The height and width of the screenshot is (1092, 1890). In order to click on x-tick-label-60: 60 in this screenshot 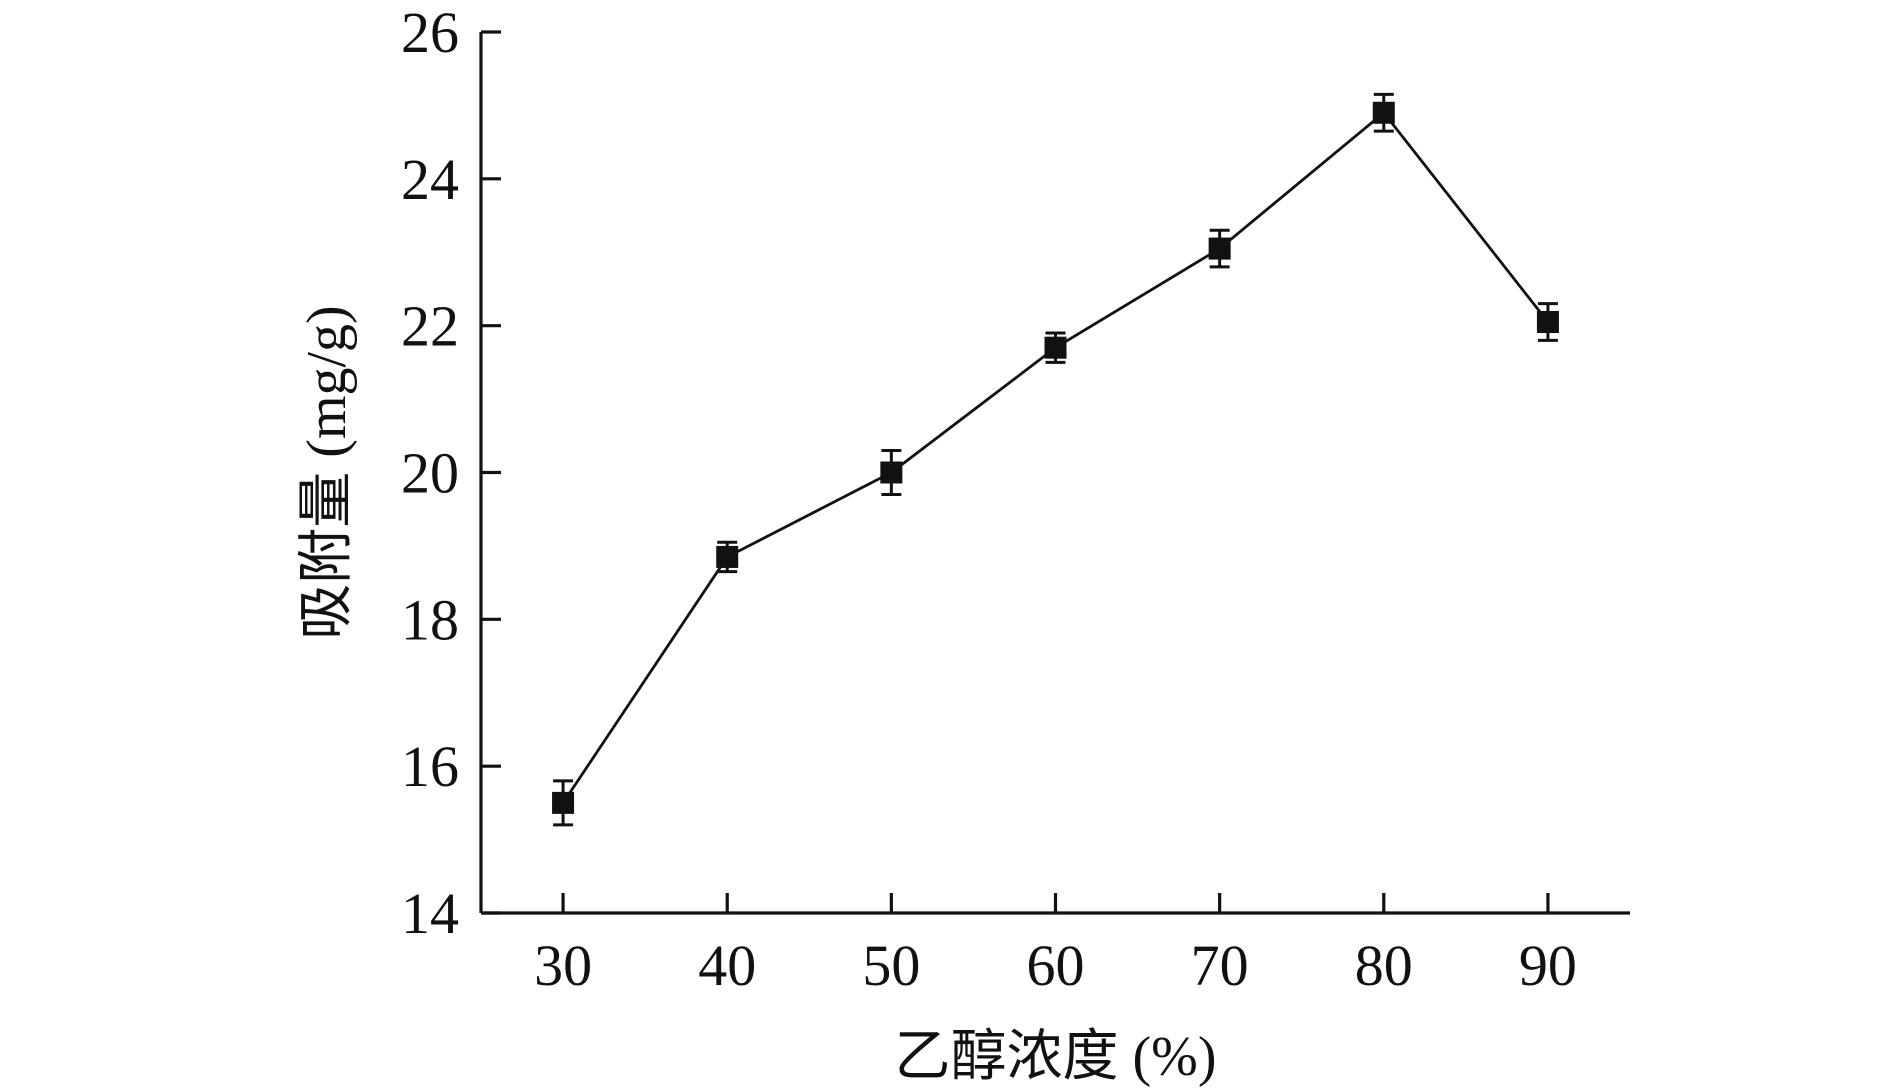, I will do `click(1056, 965)`.